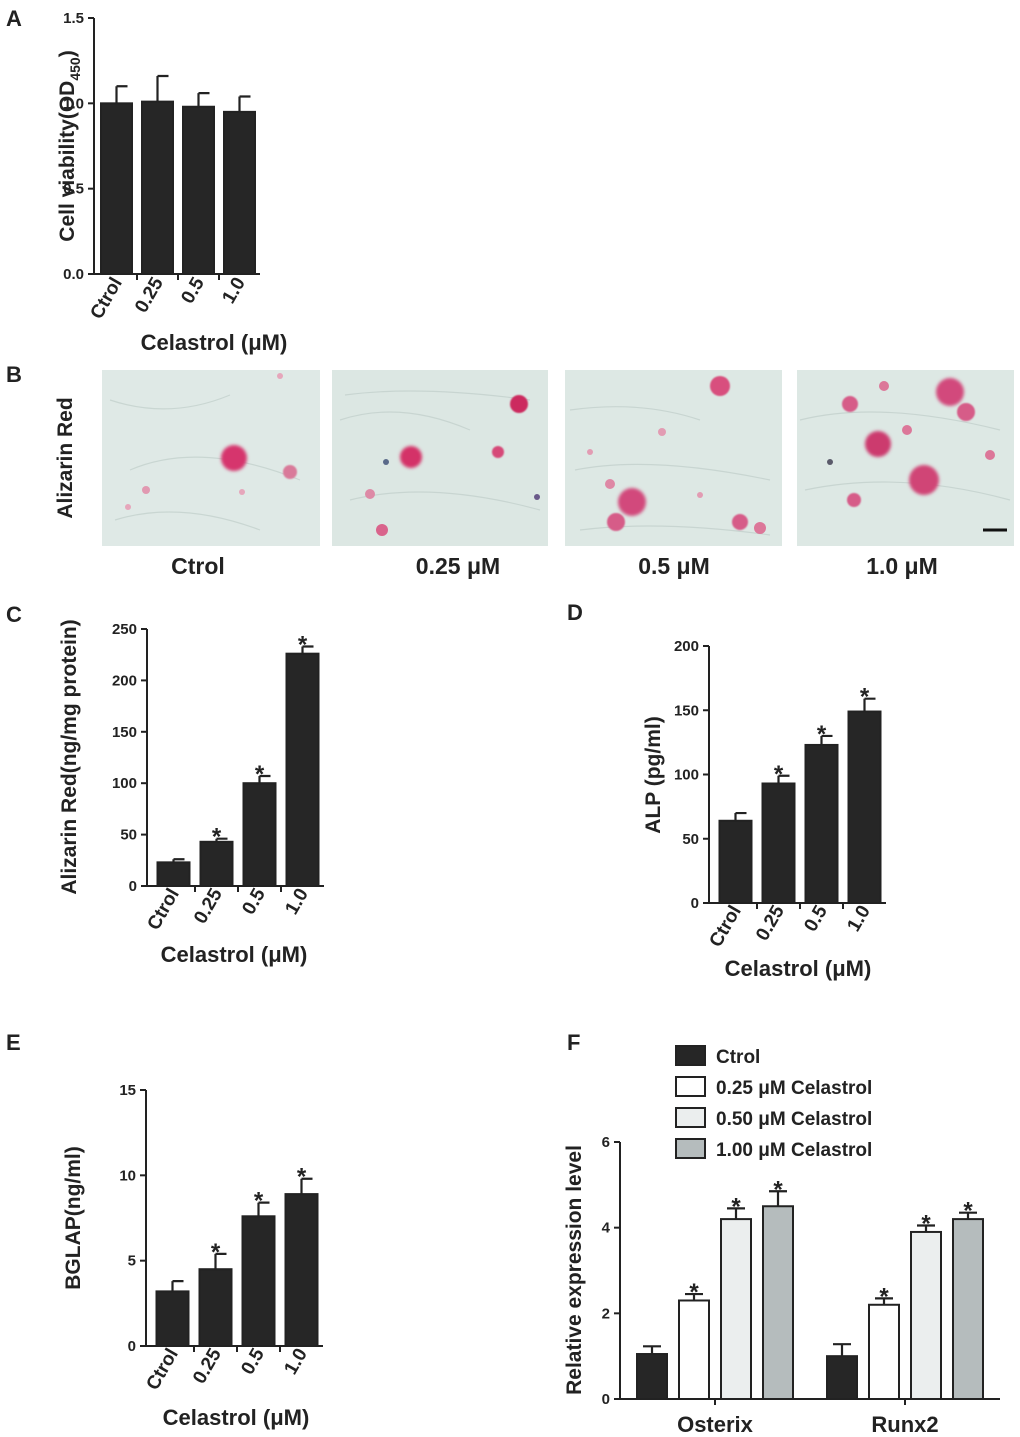 This screenshot has height=1437, width=1020. Describe the element at coordinates (606, 1228) in the screenshot. I see `y-tick-label: 4` at that location.